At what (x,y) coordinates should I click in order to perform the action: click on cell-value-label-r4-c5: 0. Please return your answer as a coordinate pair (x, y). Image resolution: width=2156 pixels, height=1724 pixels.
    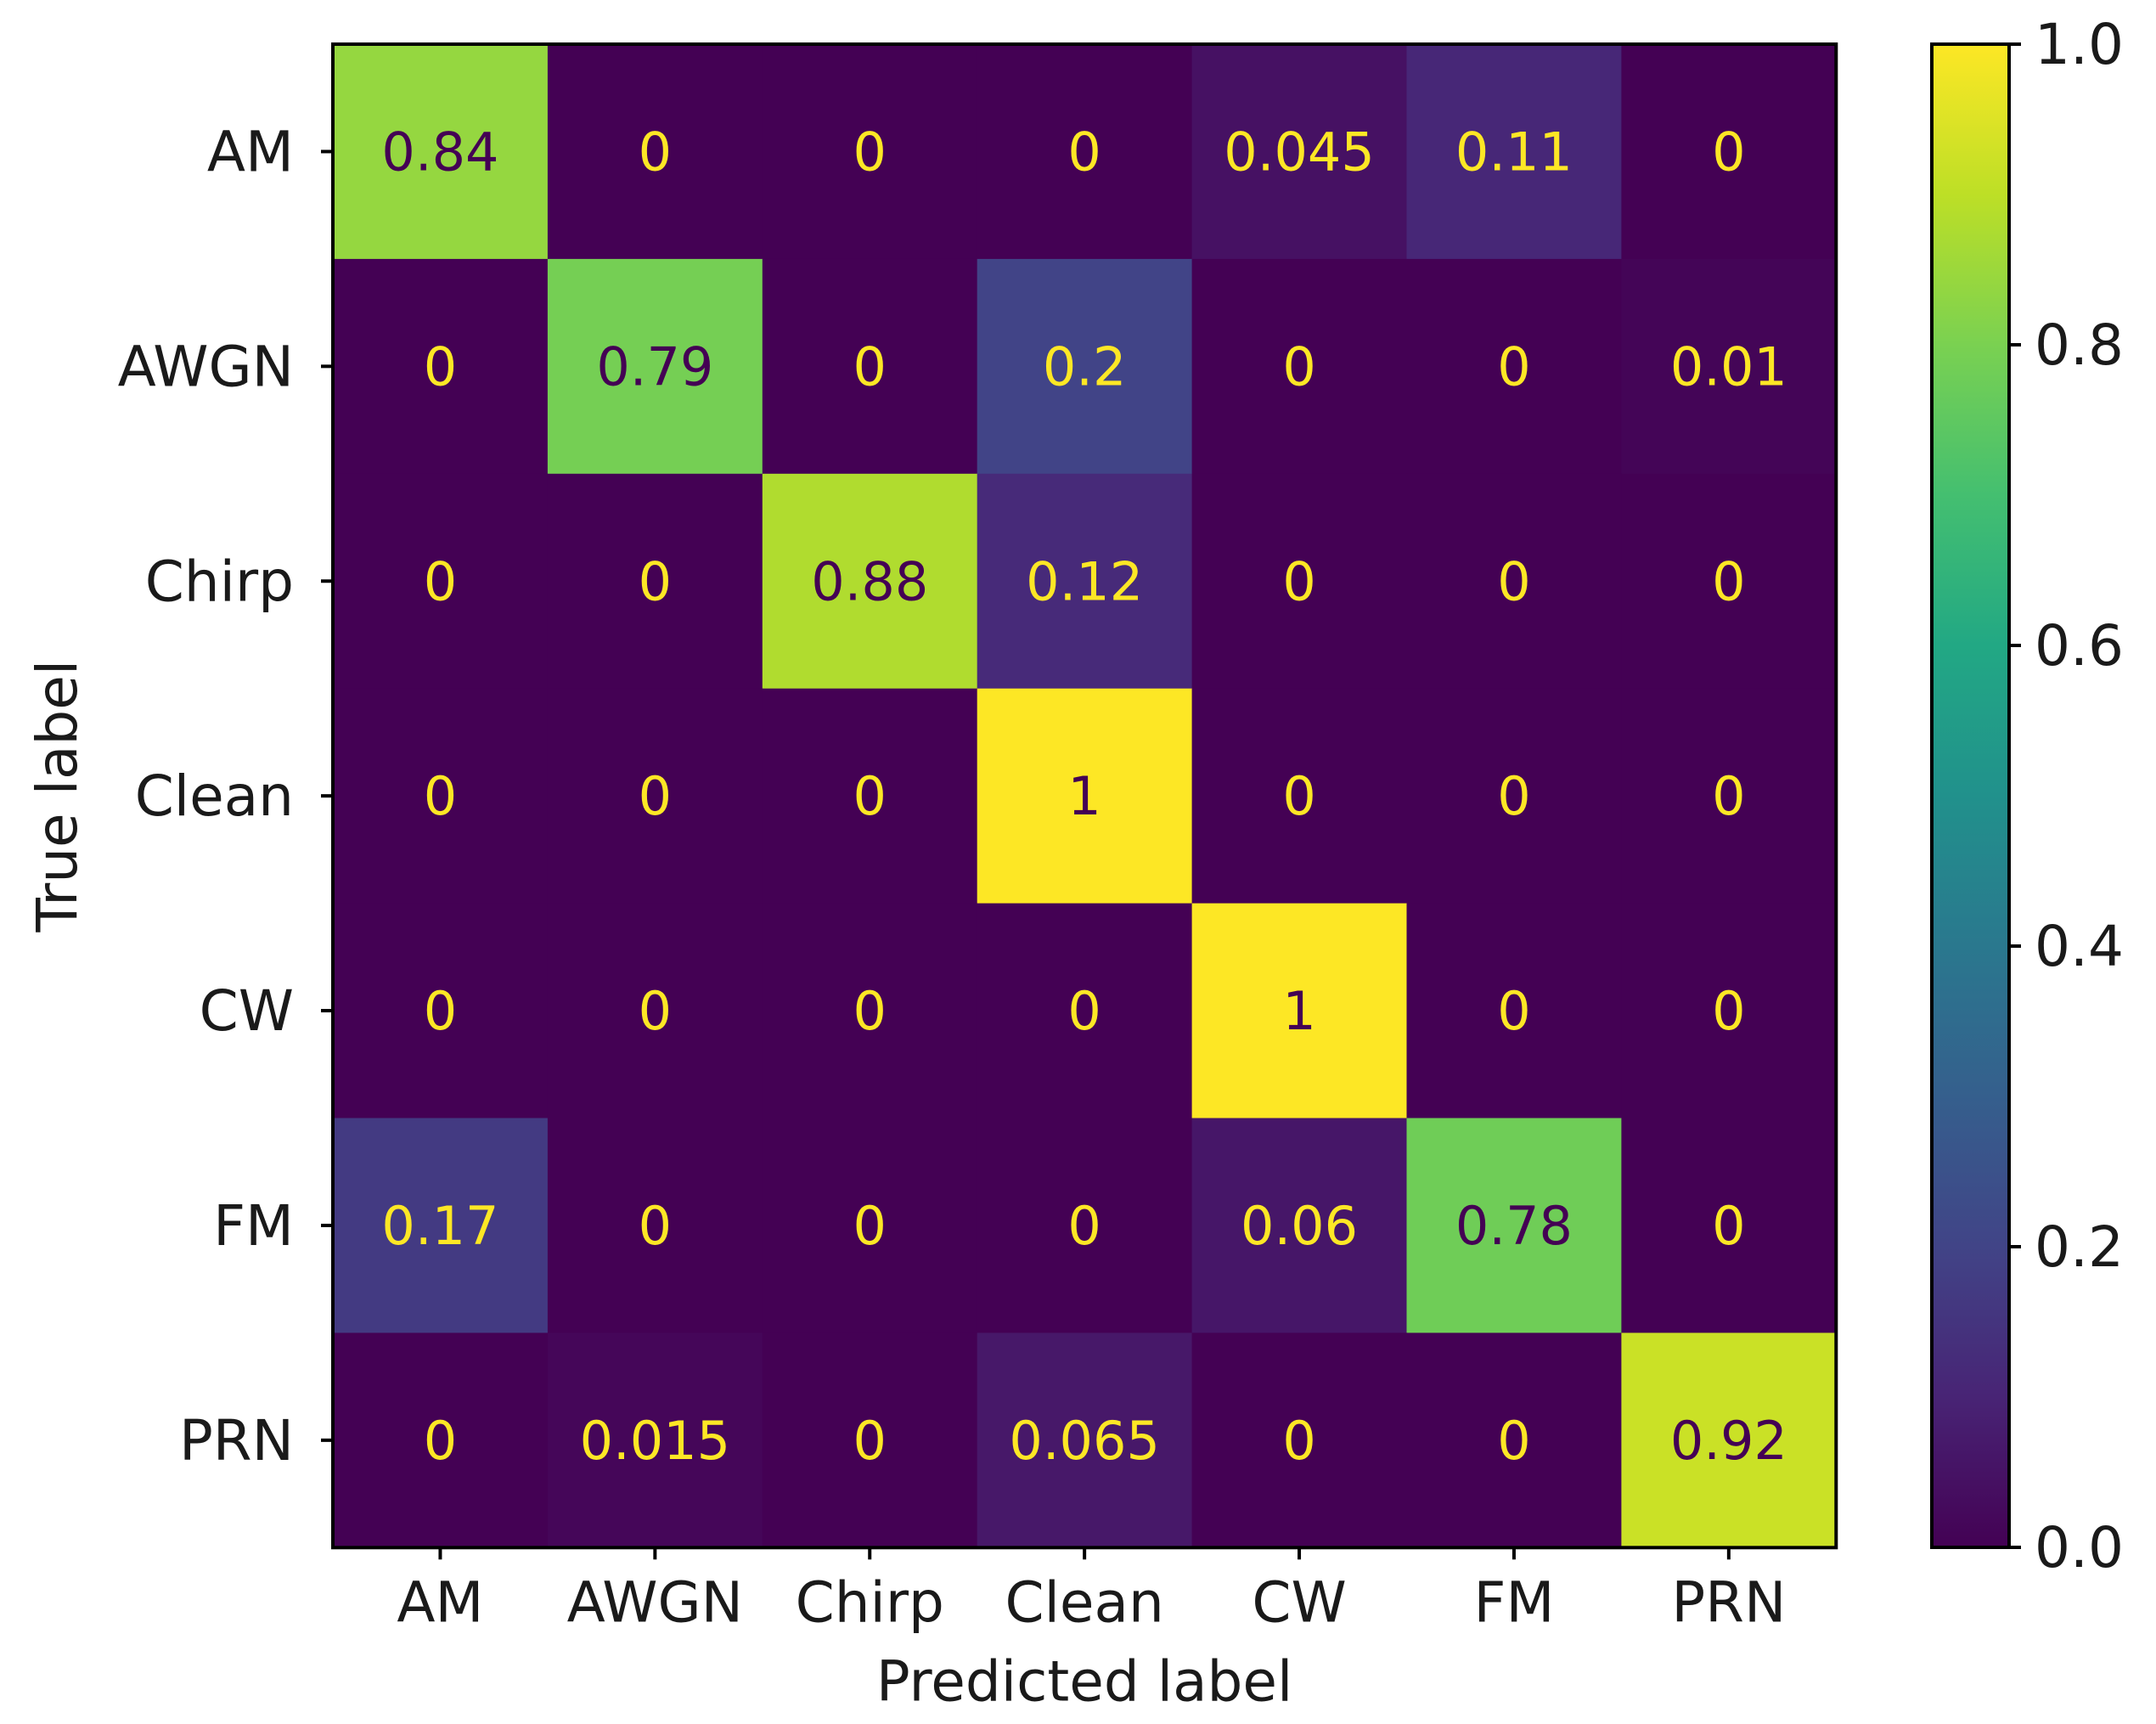
    Looking at the image, I should click on (1513, 1011).